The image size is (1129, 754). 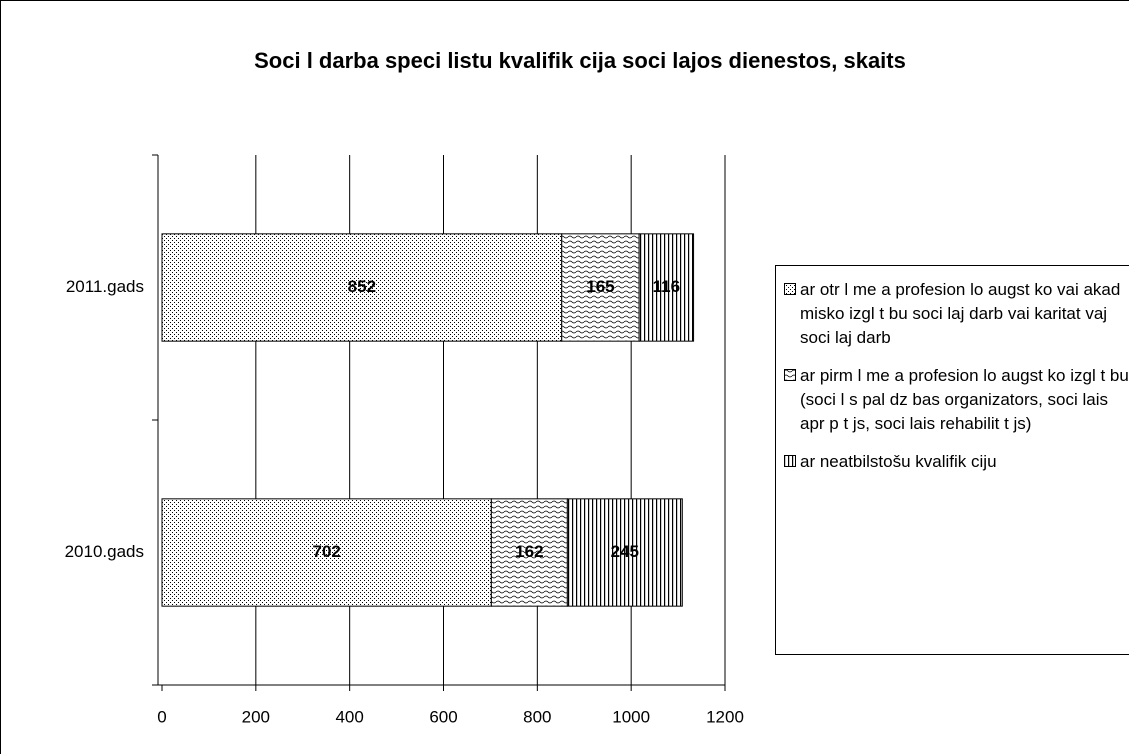 What do you see at coordinates (105, 286) in the screenshot?
I see `y-tick-label: 2011.gads` at bounding box center [105, 286].